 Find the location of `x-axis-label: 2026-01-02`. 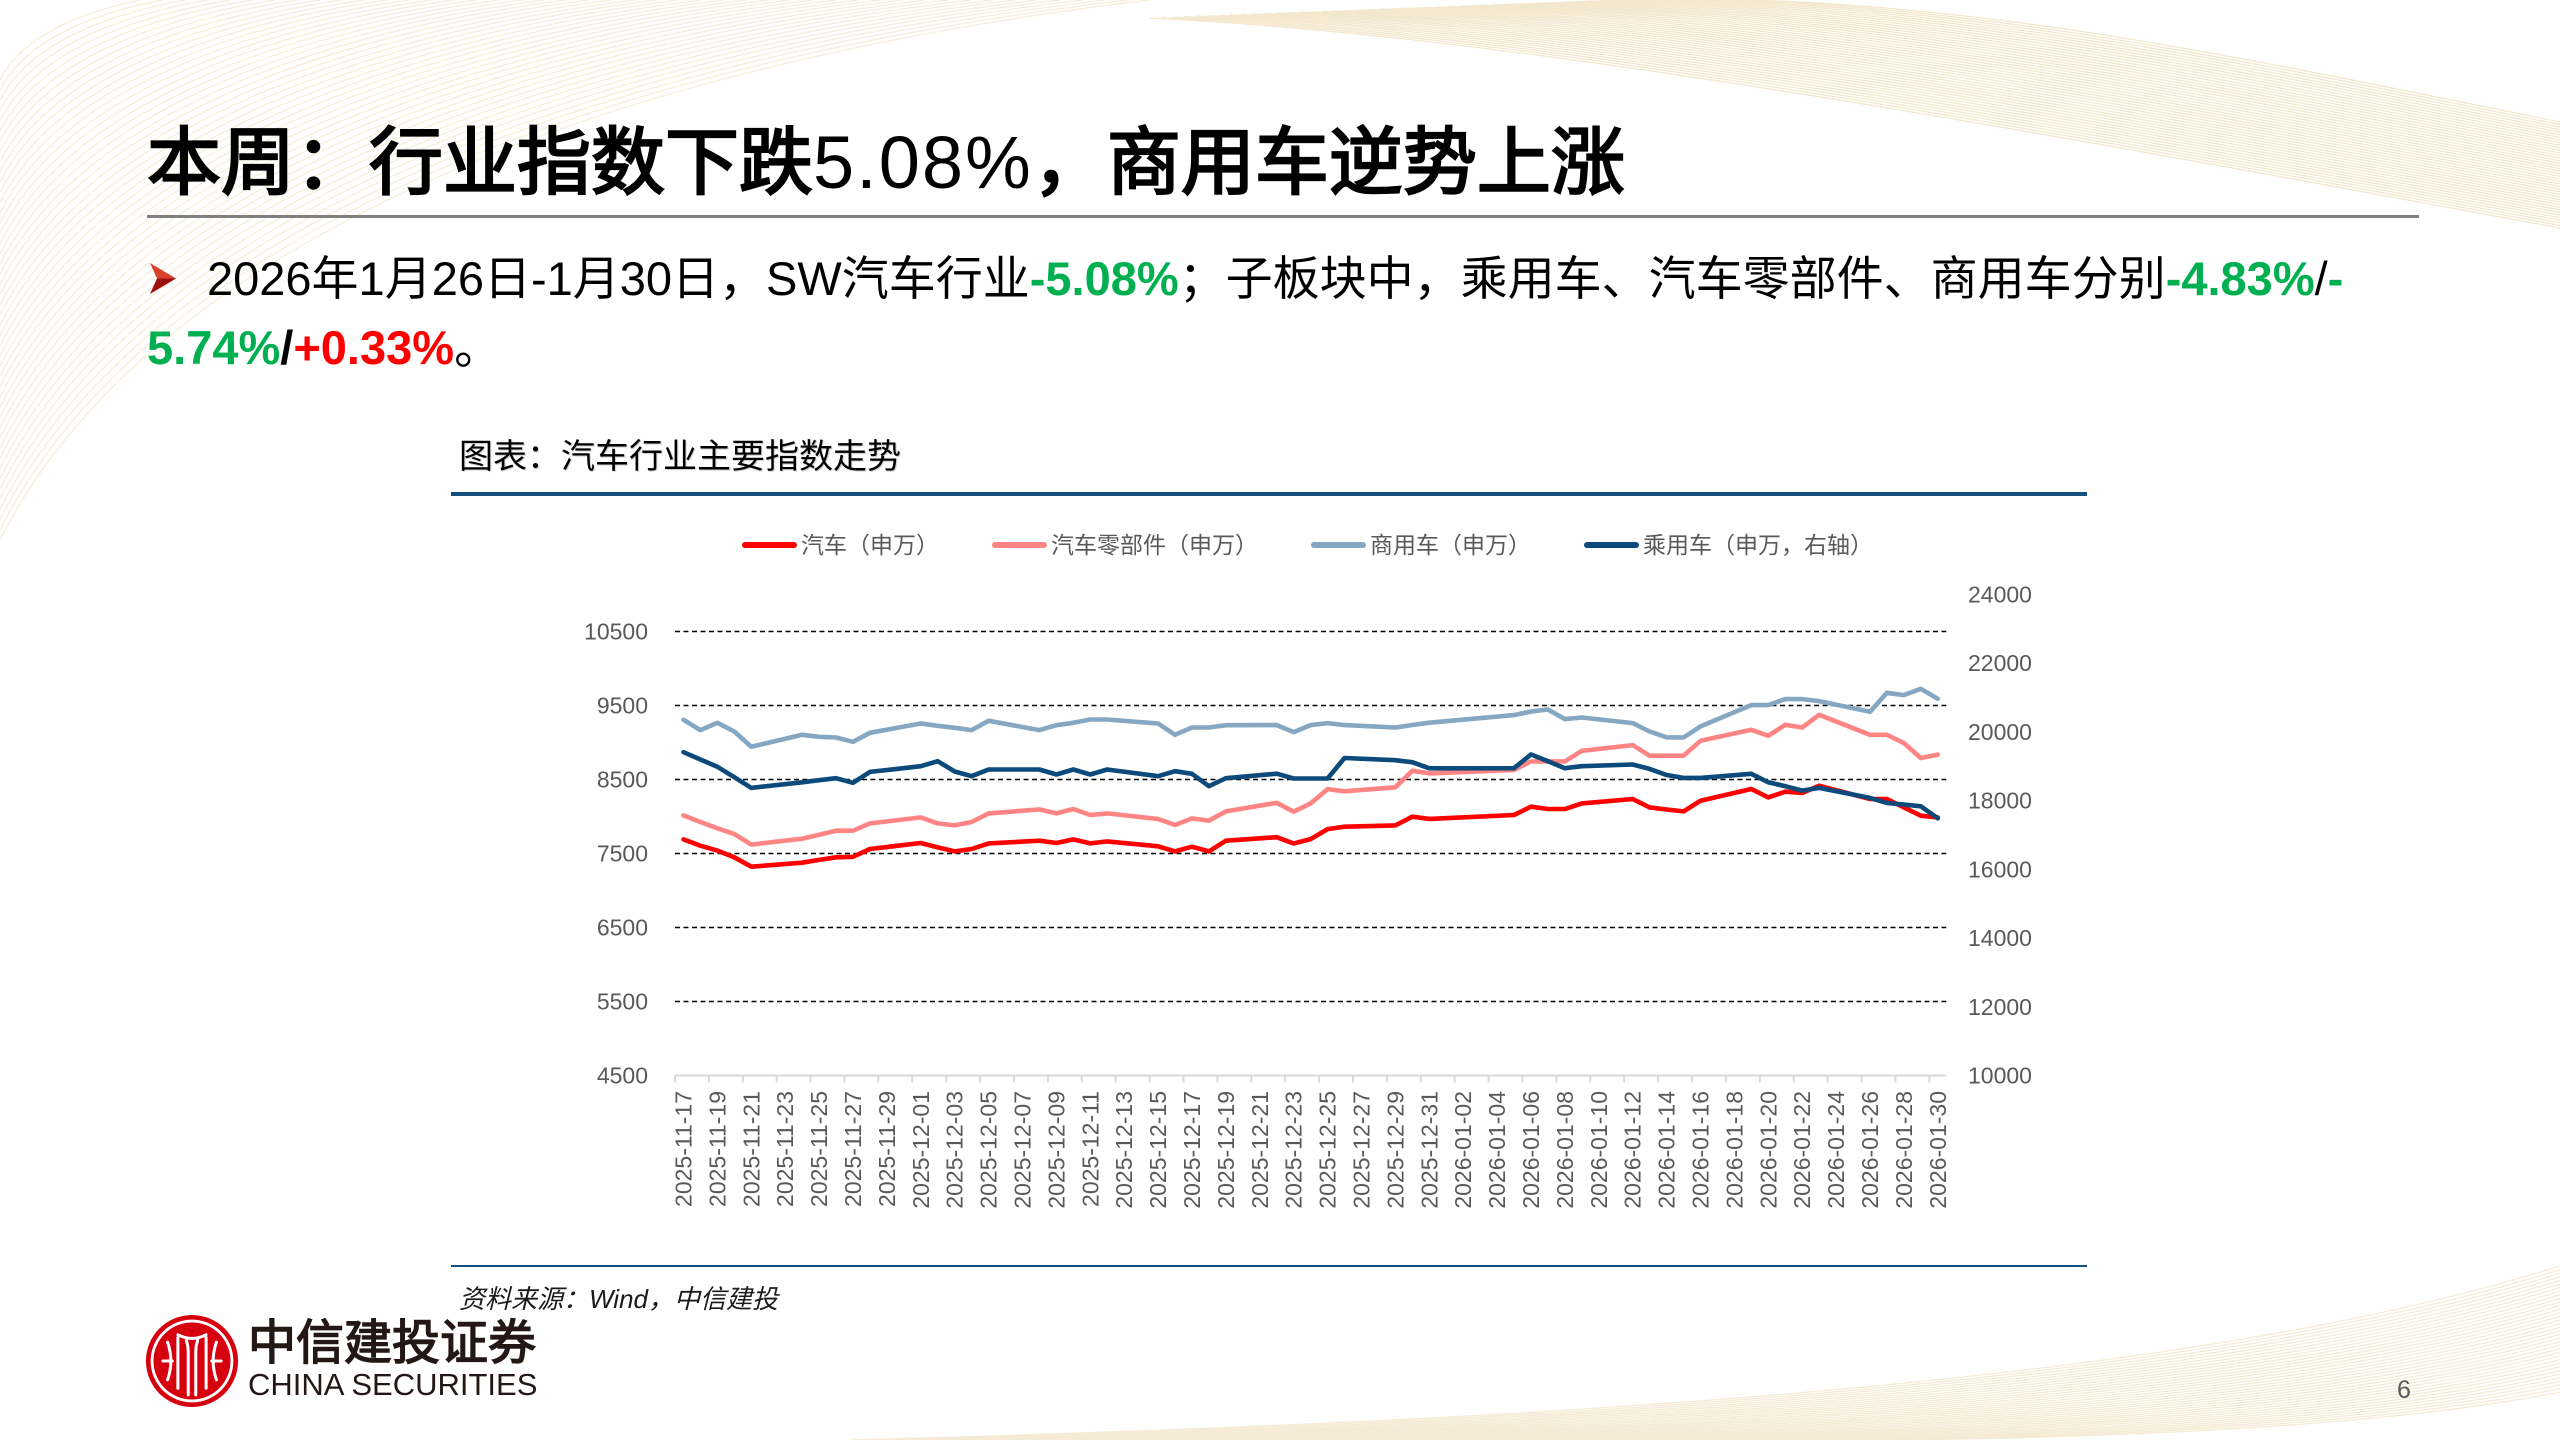

x-axis-label: 2026-01-02 is located at coordinates (1463, 1150).